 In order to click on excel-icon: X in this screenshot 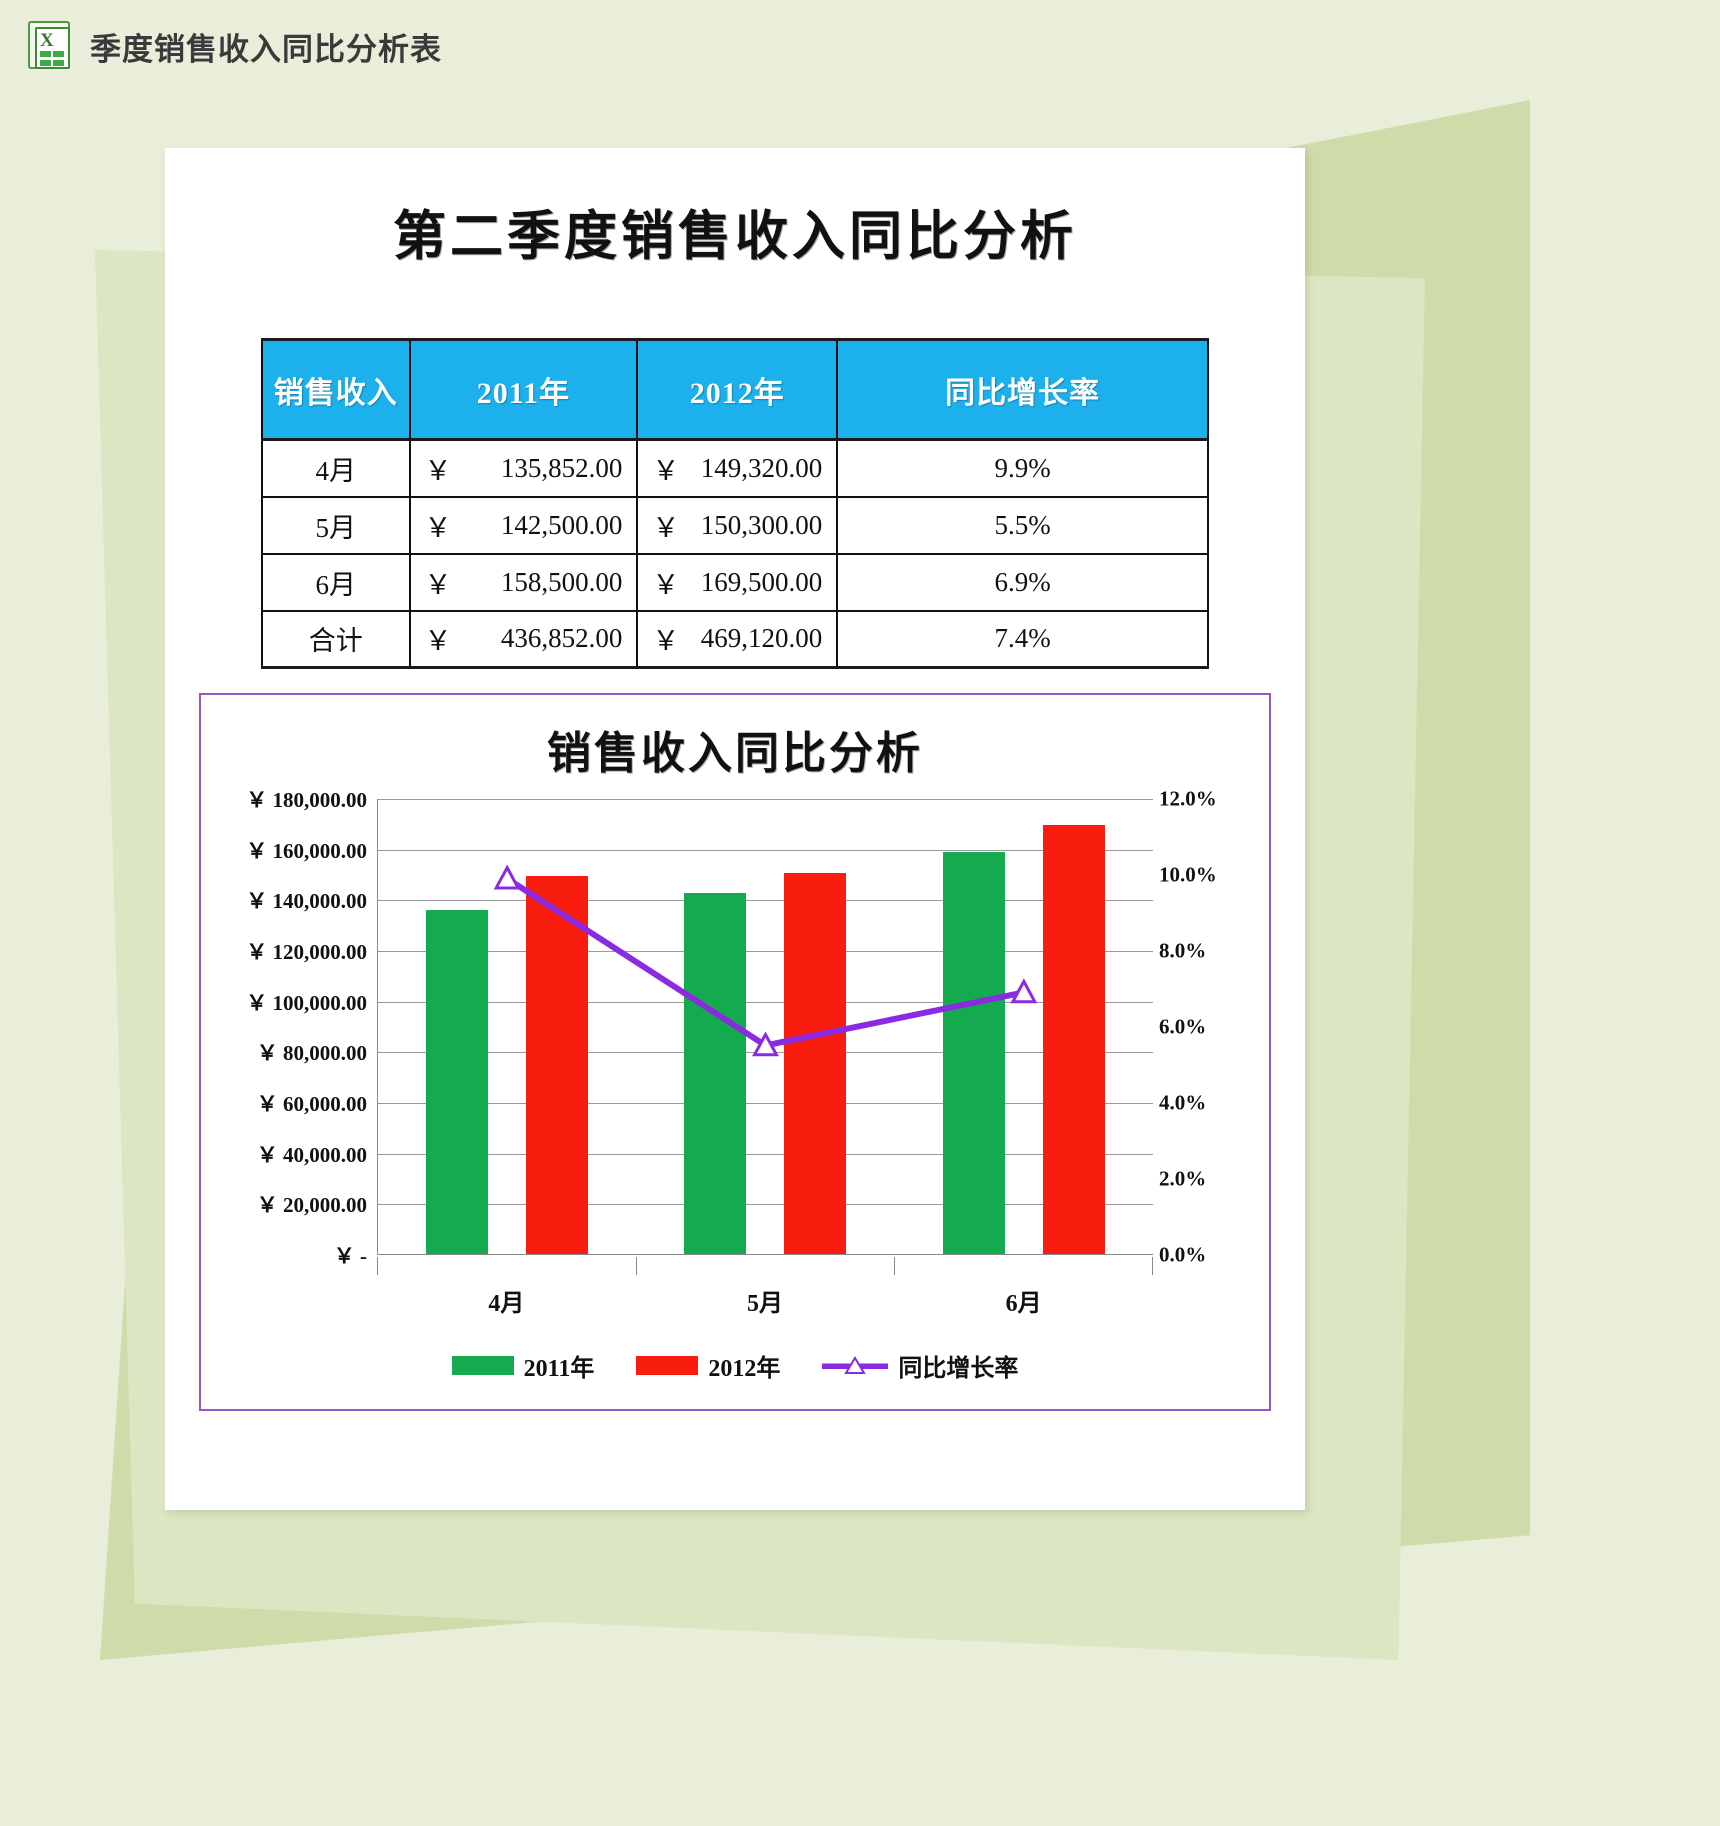, I will do `click(50, 46)`.